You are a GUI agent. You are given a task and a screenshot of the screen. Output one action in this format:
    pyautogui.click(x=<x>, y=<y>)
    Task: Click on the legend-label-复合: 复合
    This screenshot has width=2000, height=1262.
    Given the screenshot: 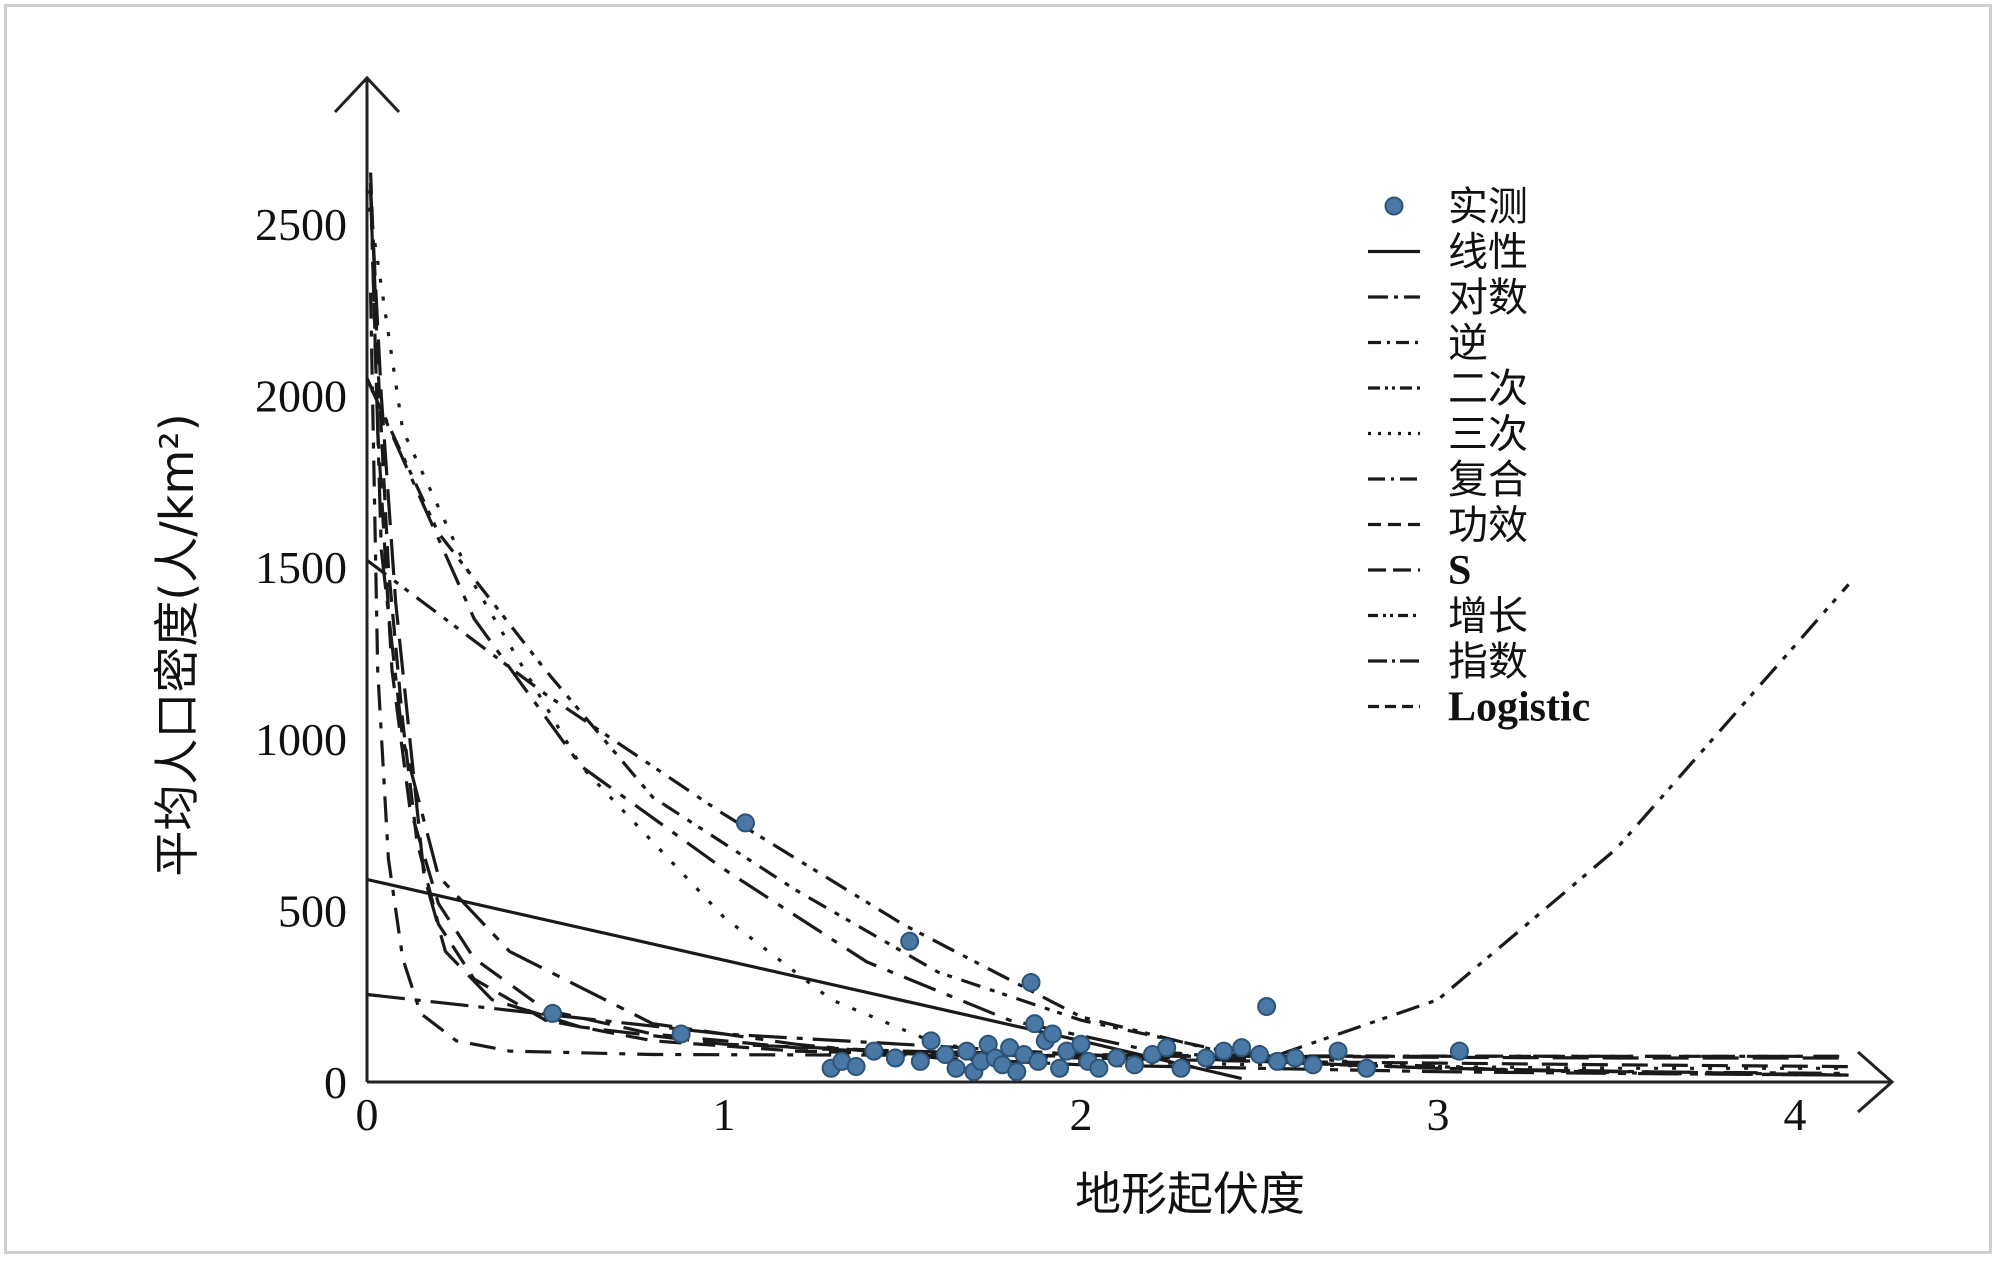 What is the action you would take?
    pyautogui.click(x=1488, y=480)
    